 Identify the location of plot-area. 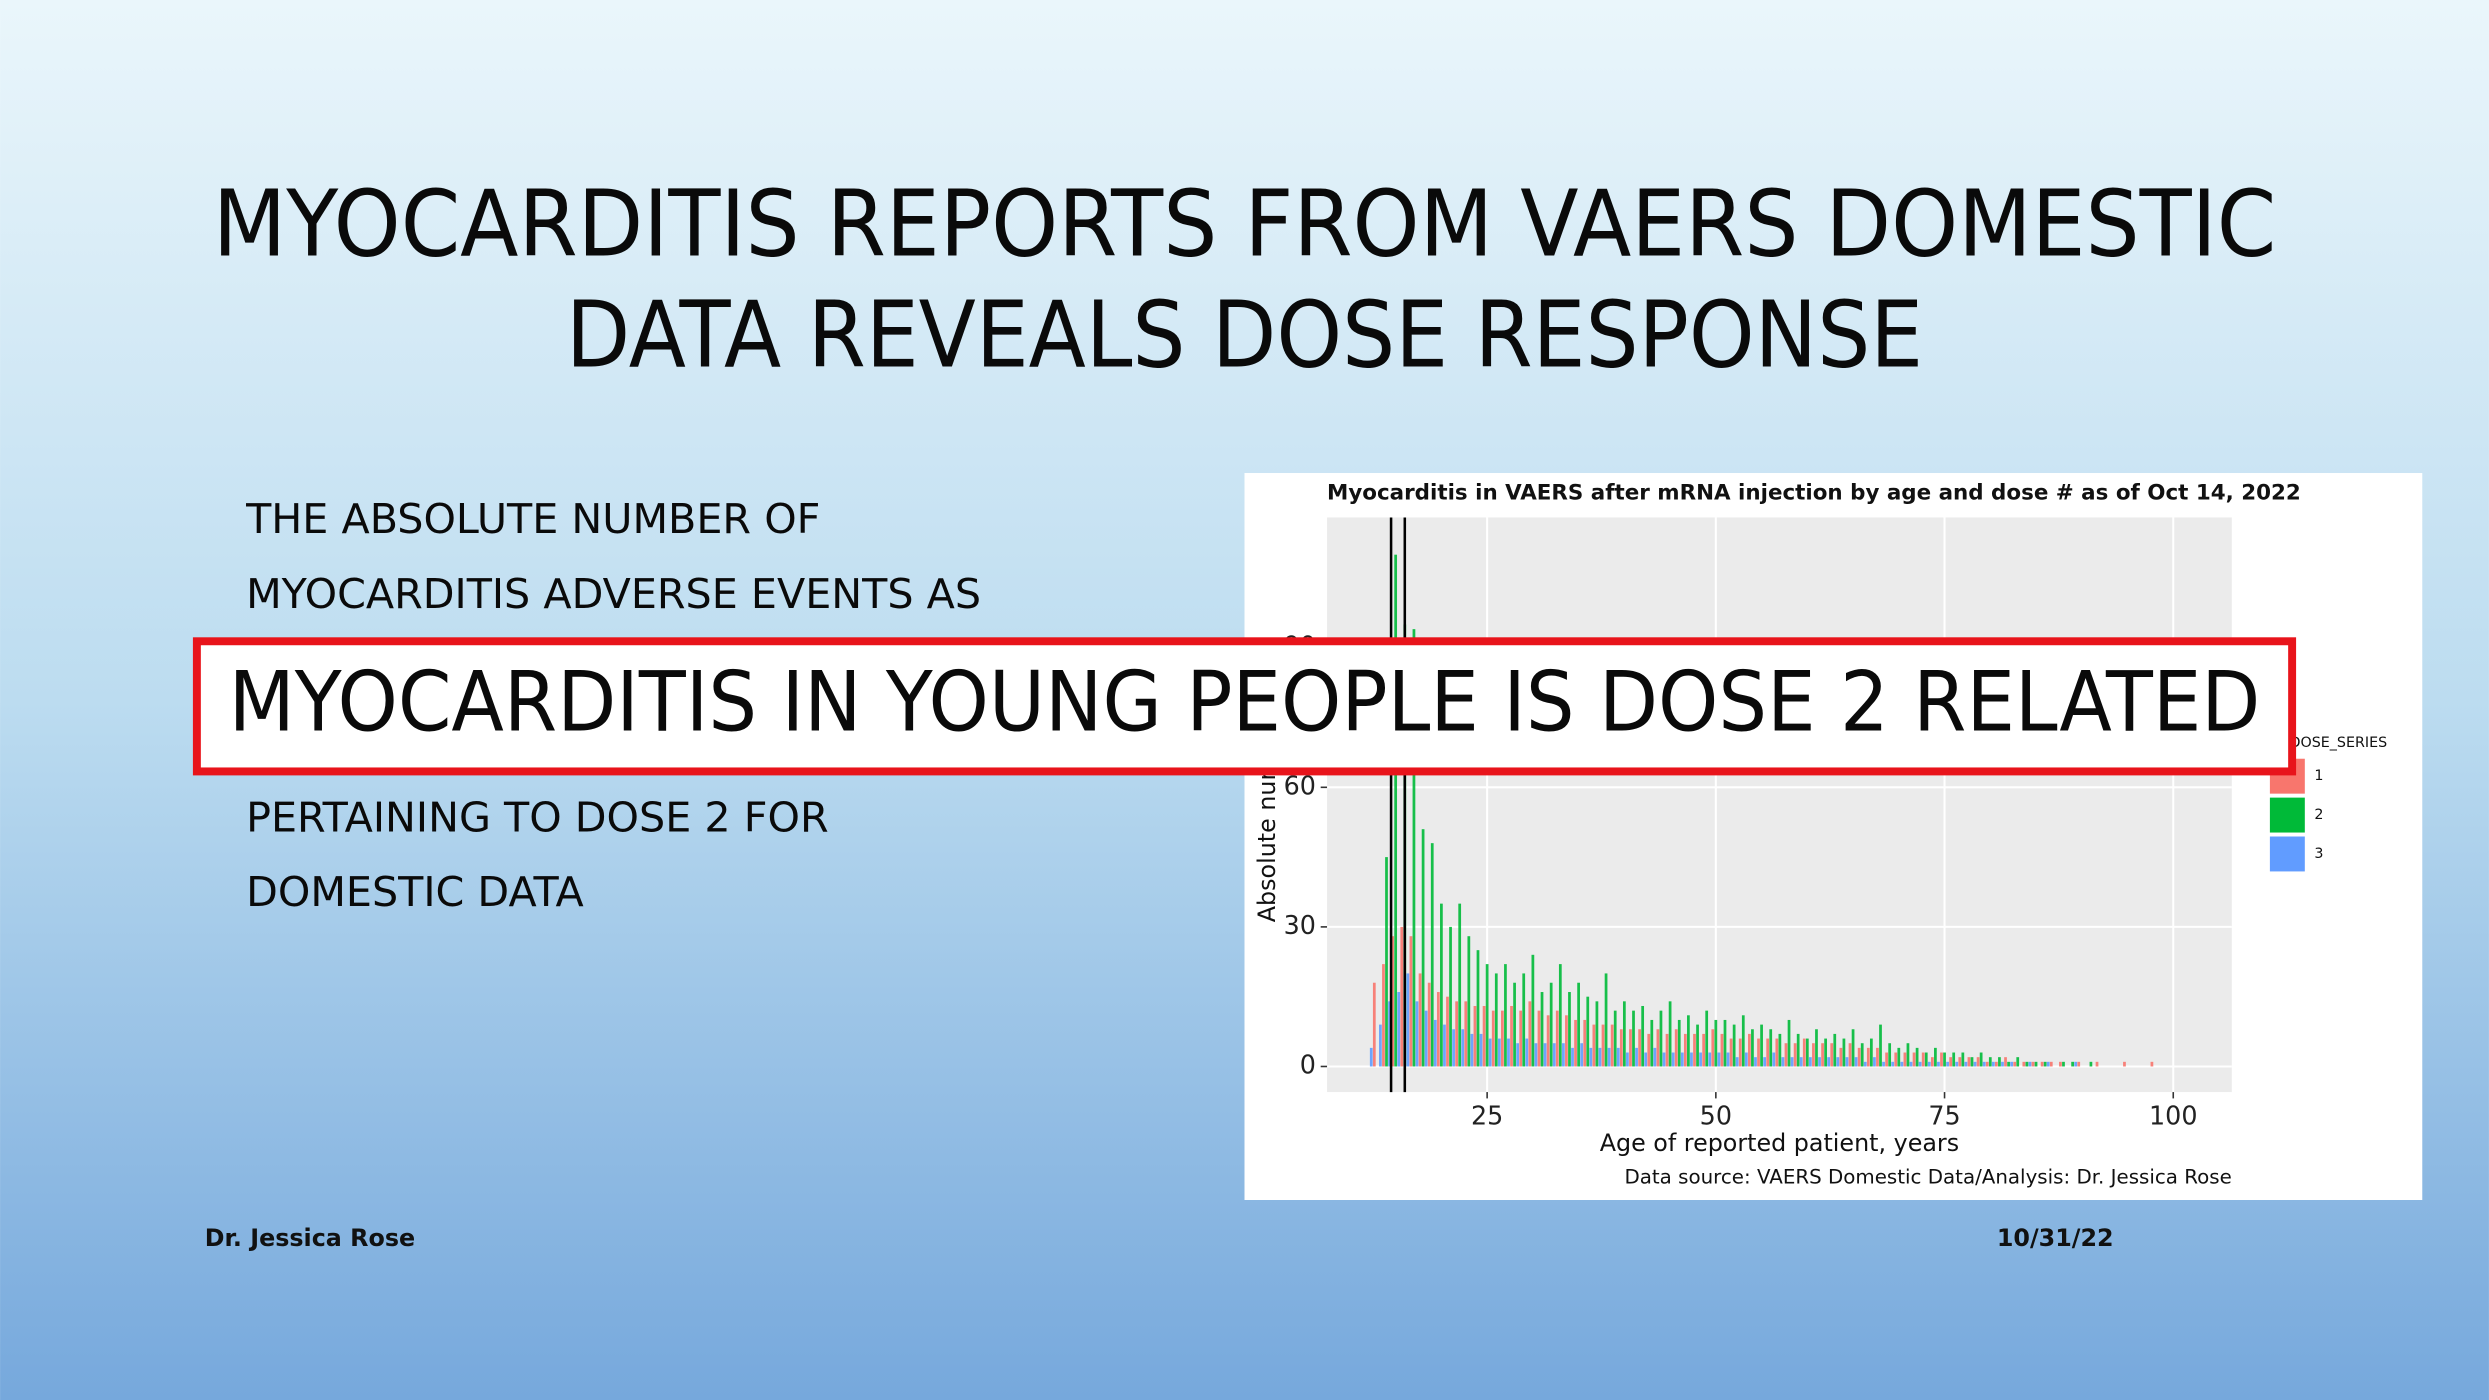
(1779, 805).